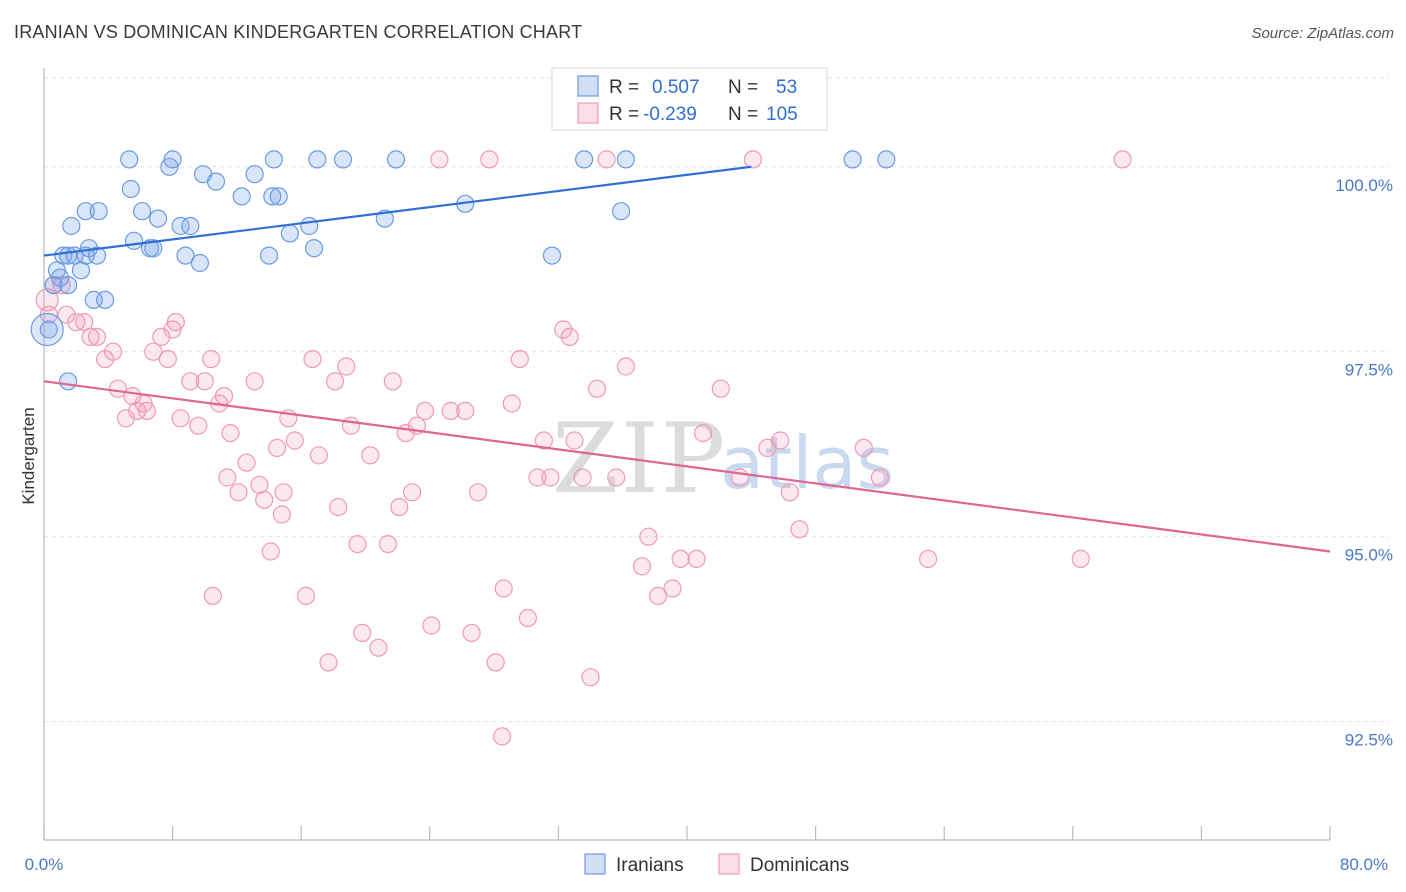 The height and width of the screenshot is (892, 1406). Describe the element at coordinates (624, 114) in the screenshot. I see `dominicans-r-label: R =` at that location.